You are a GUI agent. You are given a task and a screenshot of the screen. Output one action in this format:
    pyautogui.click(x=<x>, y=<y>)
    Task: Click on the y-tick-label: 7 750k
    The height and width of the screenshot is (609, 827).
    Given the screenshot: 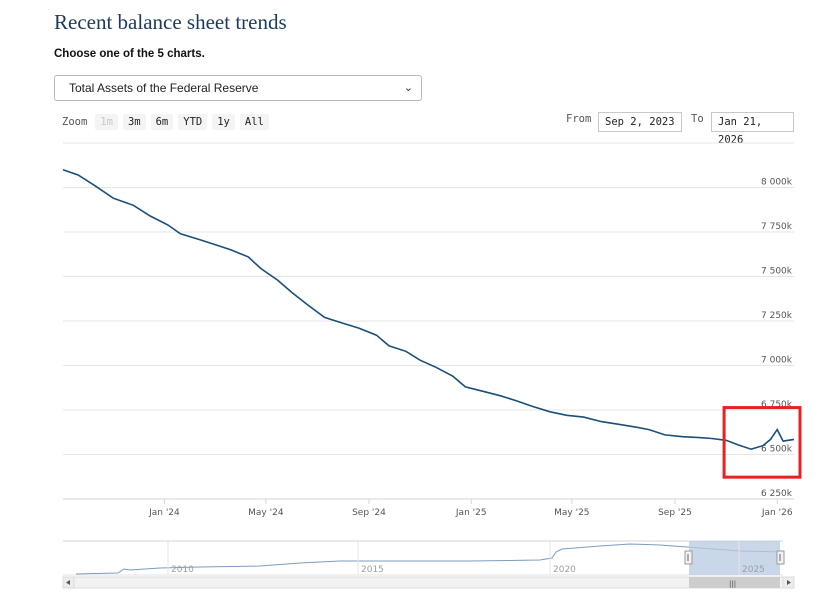 What is the action you would take?
    pyautogui.click(x=777, y=227)
    